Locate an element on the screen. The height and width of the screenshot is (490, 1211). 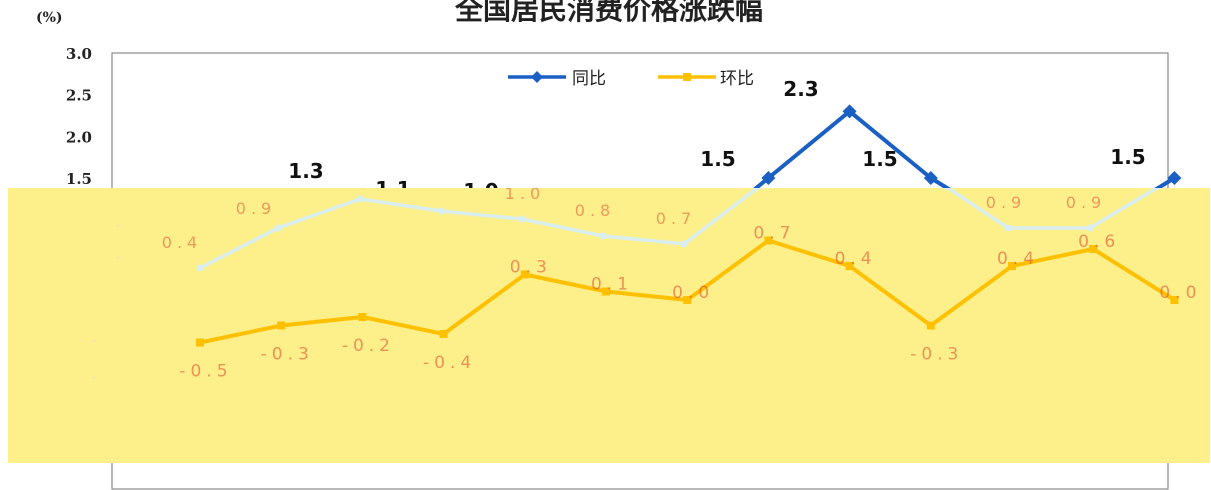
legend-label-yoy: 同比 is located at coordinates (589, 79).